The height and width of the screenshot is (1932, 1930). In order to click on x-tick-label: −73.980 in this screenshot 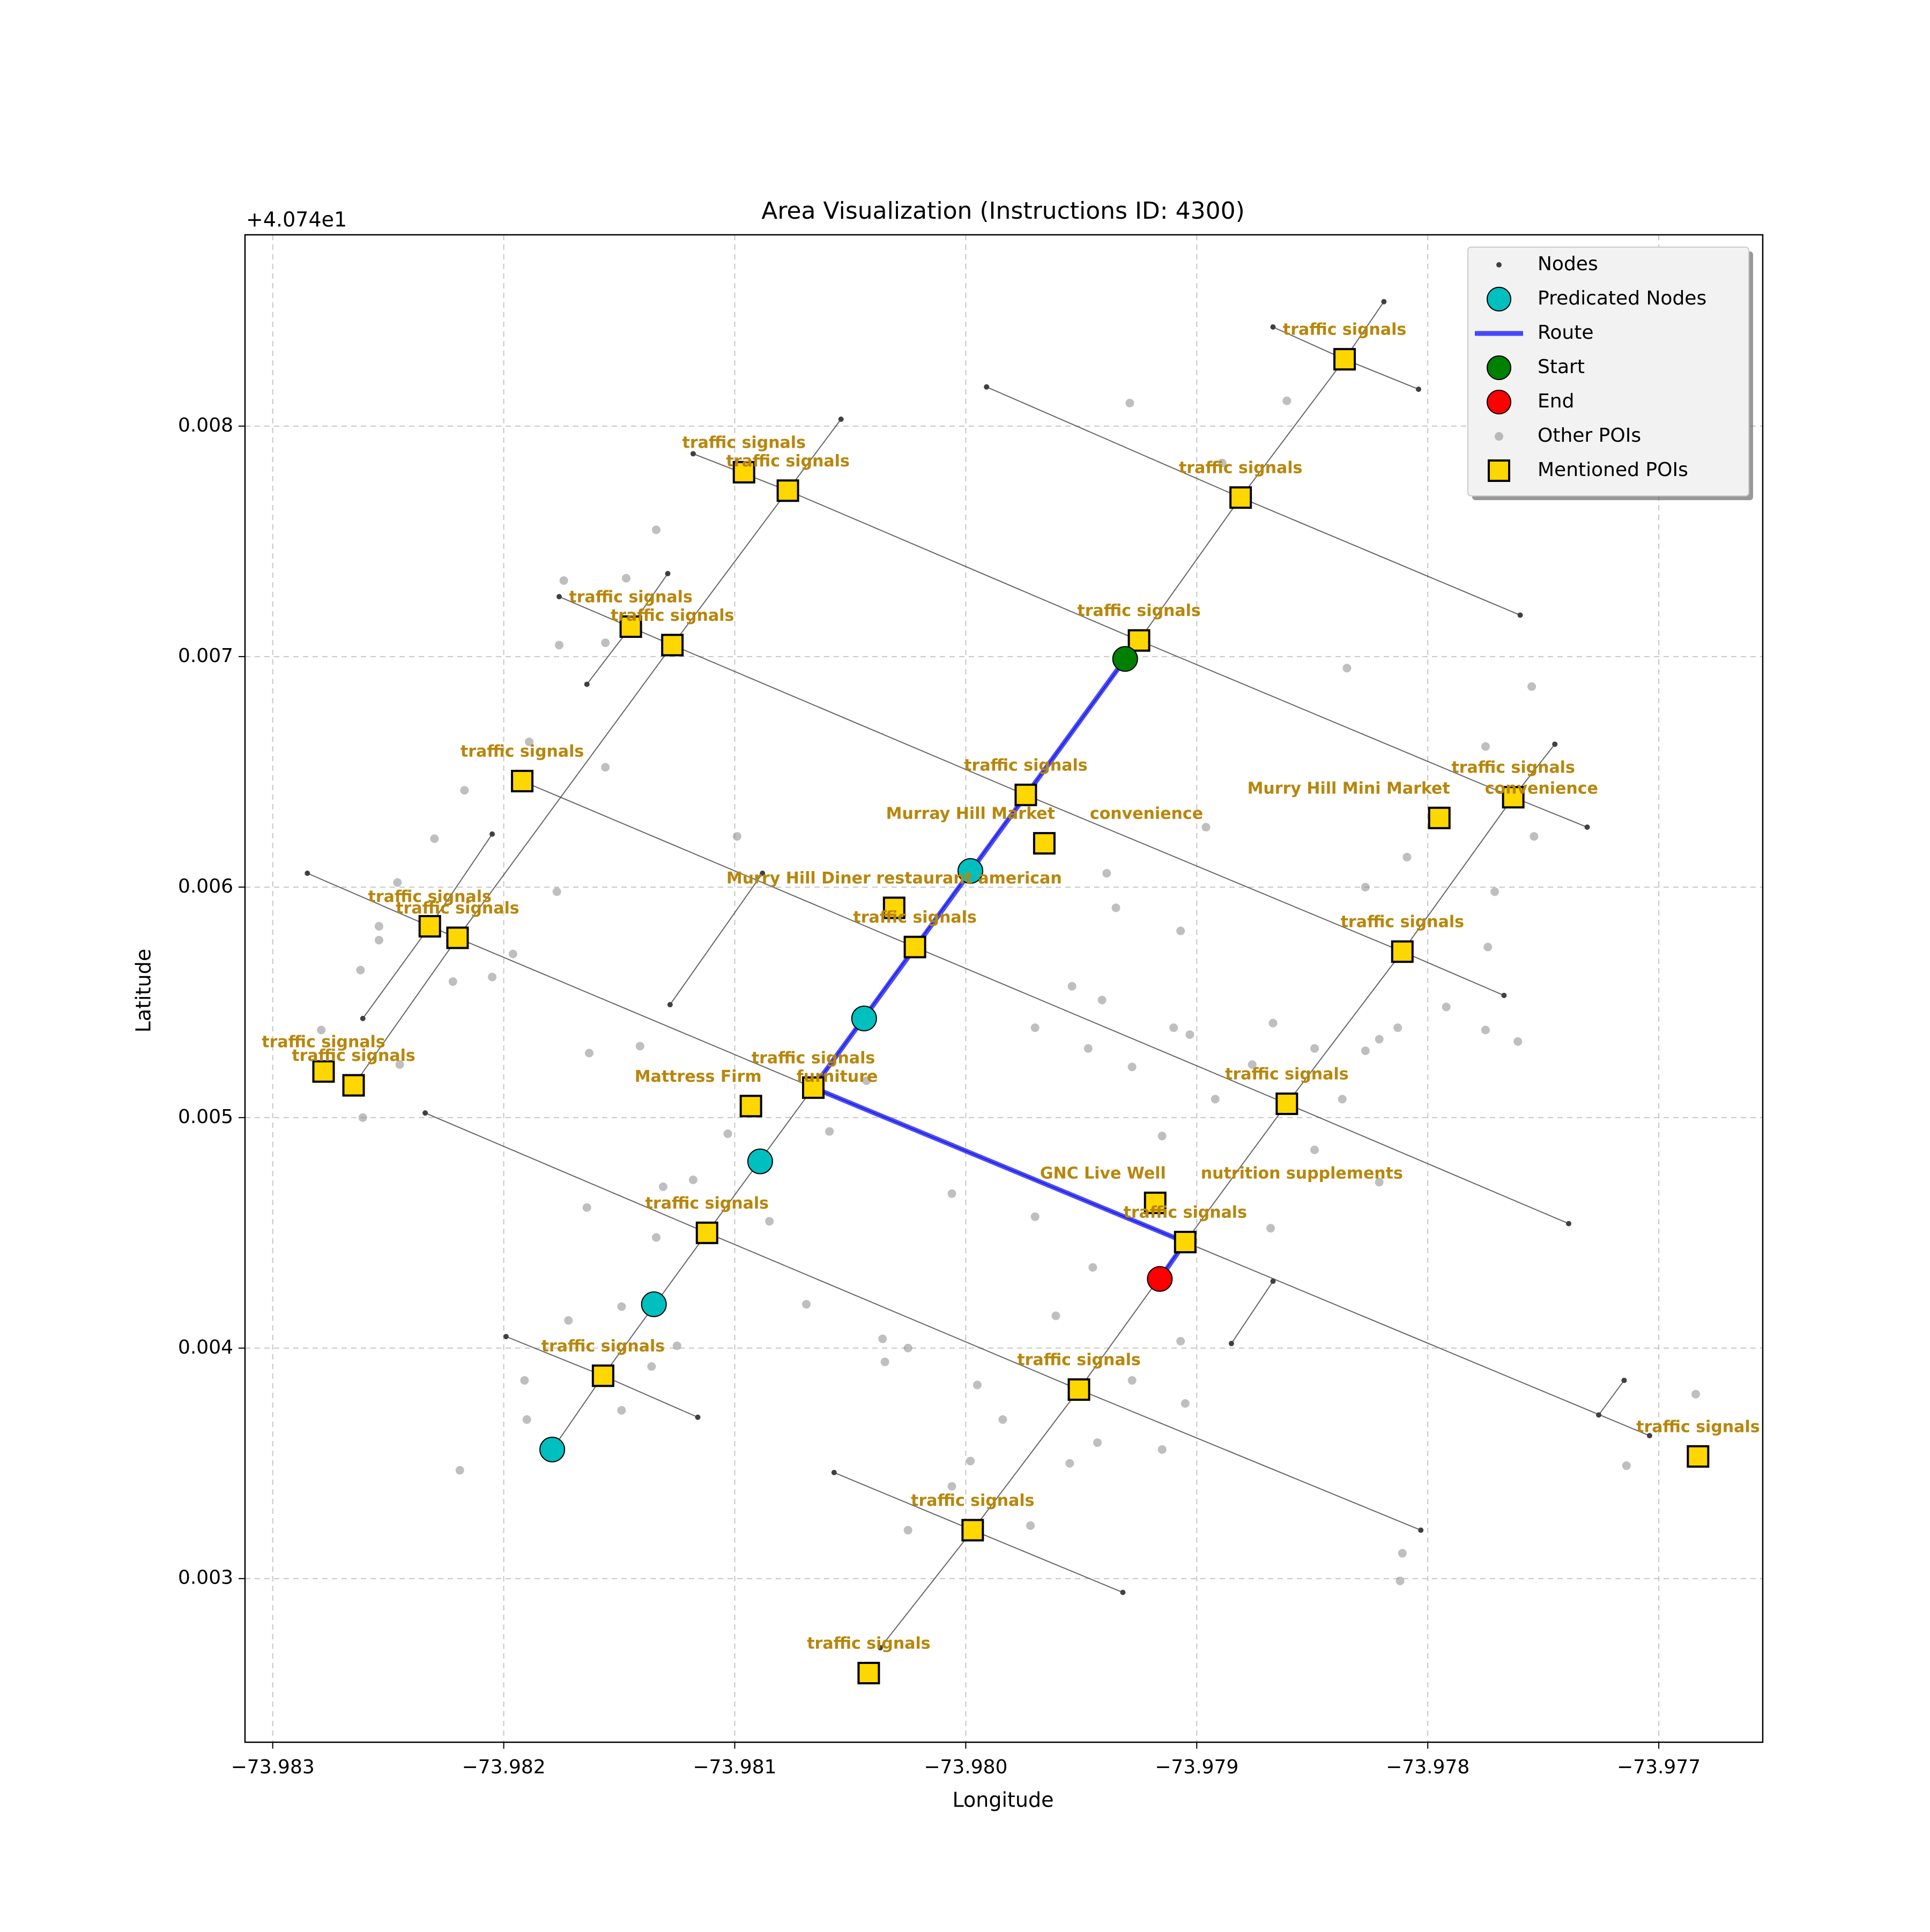, I will do `click(965, 1767)`.